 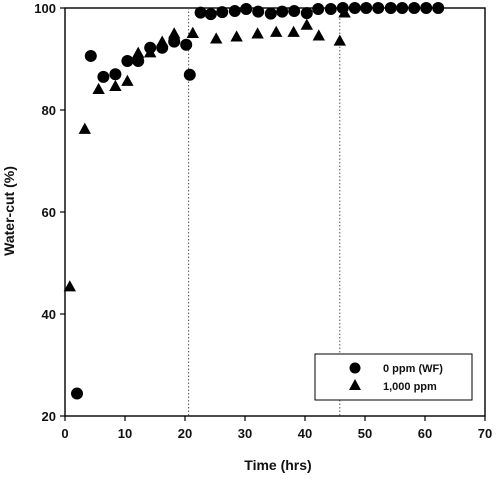 I want to click on y-tick-label: 20, so click(x=49, y=416).